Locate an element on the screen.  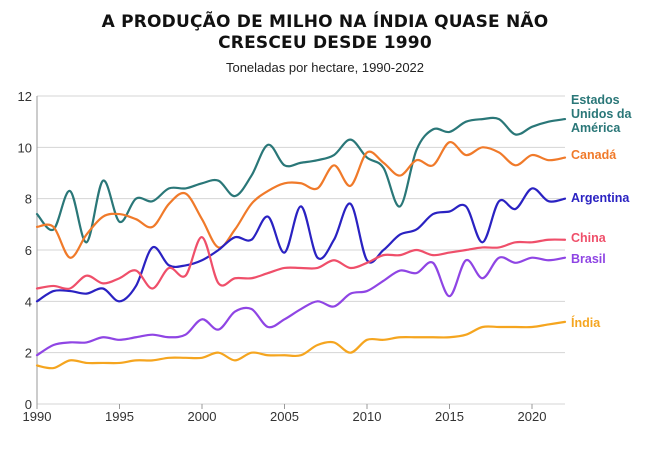
chart-title-line1: A PRODUÇÃO DE MILHO NA ÍNDIA QUASE NÃO is located at coordinates (325, 22).